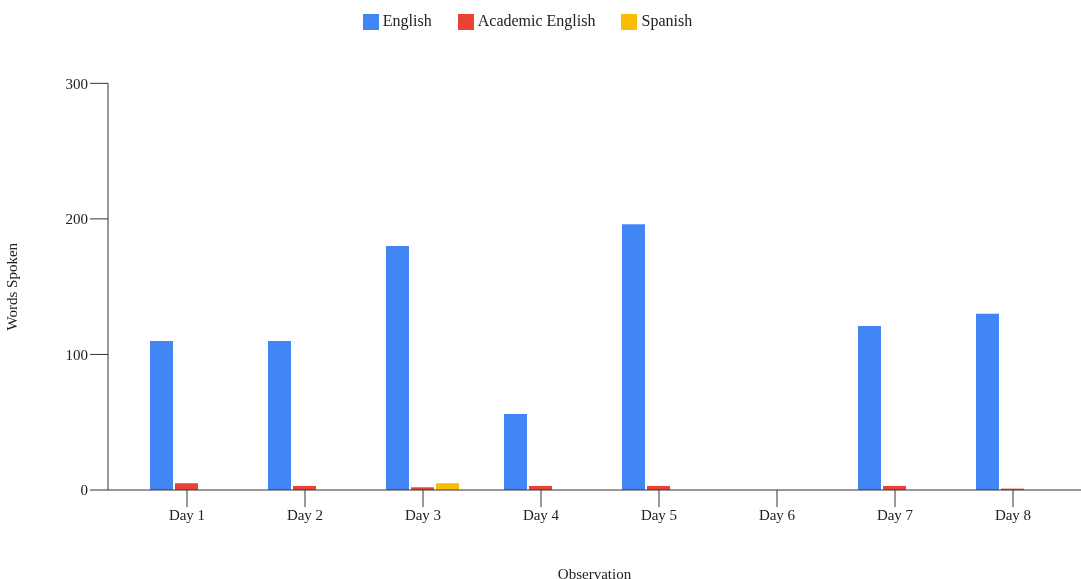 Image resolution: width=1081 pixels, height=579 pixels. I want to click on y-tick-label: 0, so click(84, 490).